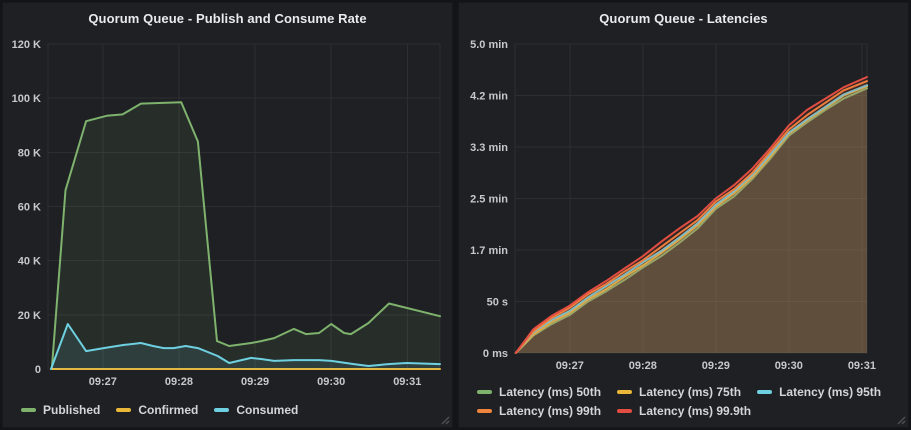 Image resolution: width=911 pixels, height=430 pixels. What do you see at coordinates (168, 410) in the screenshot?
I see `legend-label: Confirmed` at bounding box center [168, 410].